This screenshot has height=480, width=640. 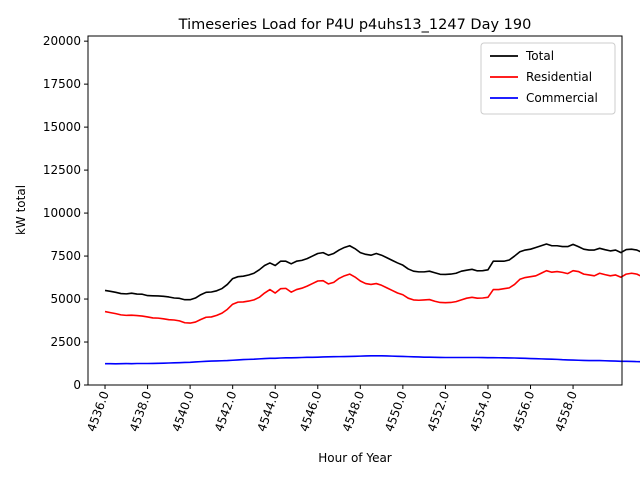 What do you see at coordinates (62, 41) in the screenshot?
I see `y-tick-label: 20000` at bounding box center [62, 41].